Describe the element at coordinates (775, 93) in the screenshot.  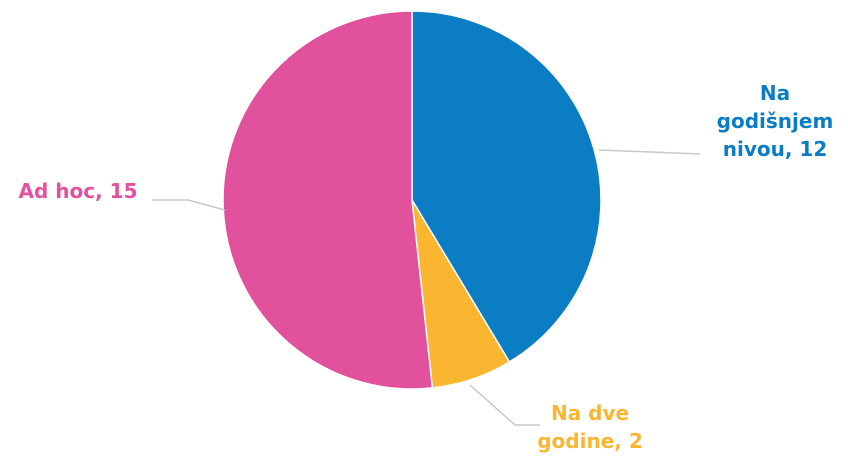
I see `slice-label-line: Na` at that location.